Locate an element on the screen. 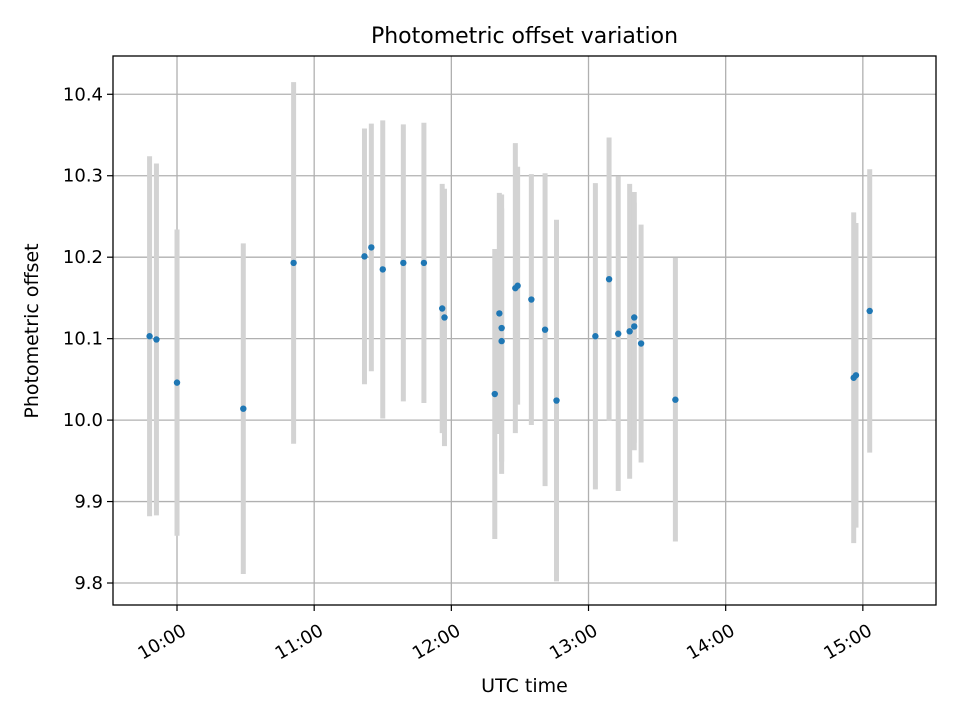 This screenshot has width=960, height=720. y-tick-label: 10.3 is located at coordinates (83, 176).